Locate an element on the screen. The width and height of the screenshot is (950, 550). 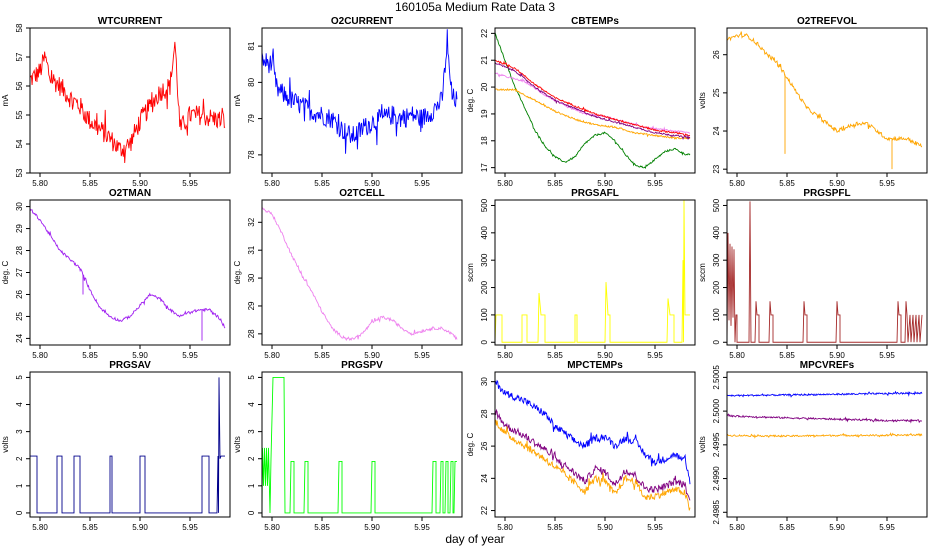
y-tick-label: 81 is located at coordinates (251, 45).